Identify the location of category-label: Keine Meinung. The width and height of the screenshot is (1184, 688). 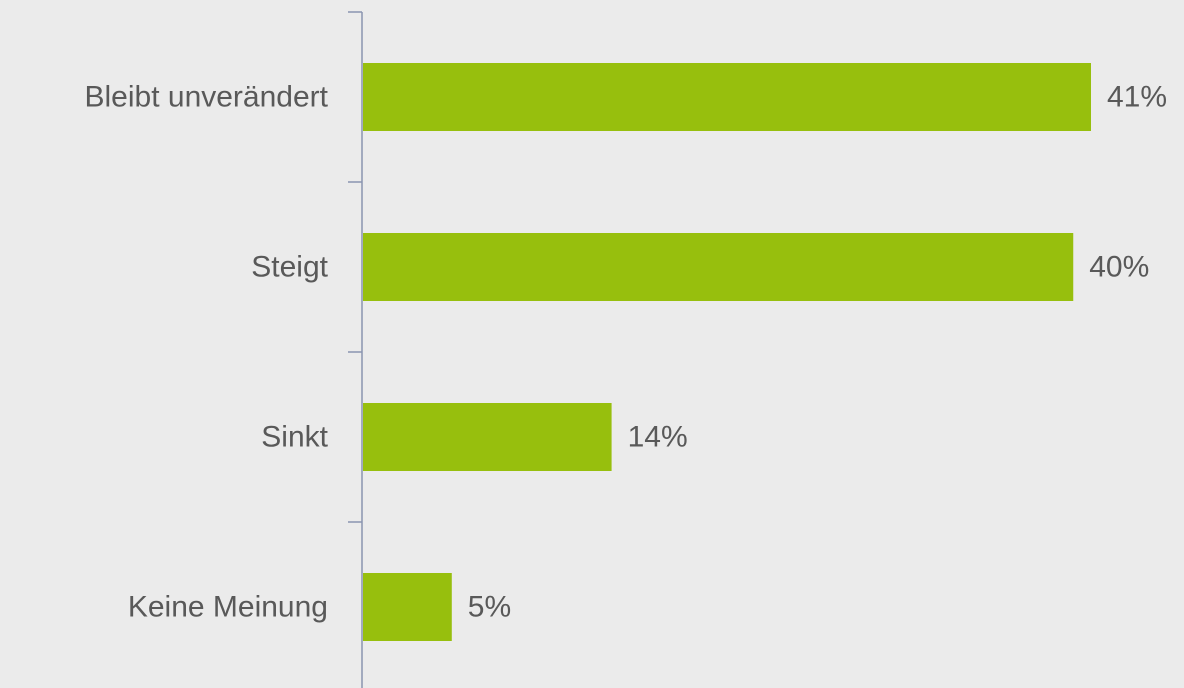
(228, 607).